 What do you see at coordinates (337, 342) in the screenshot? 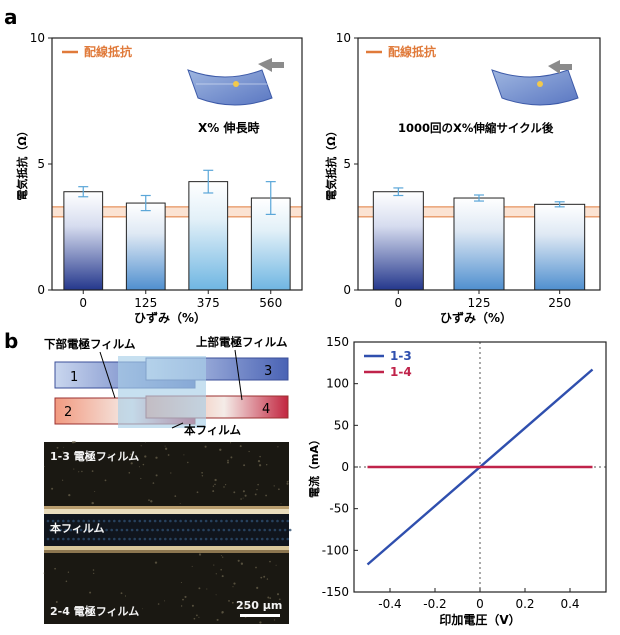
I see `y-tick-label: 150` at bounding box center [337, 342].